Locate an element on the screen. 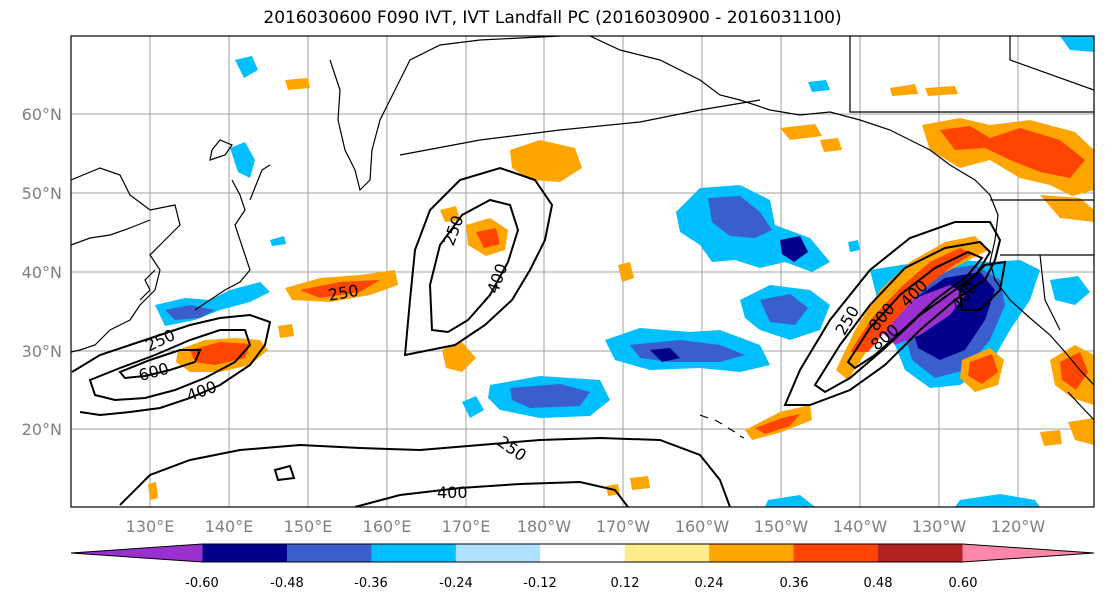 The width and height of the screenshot is (1105, 601). lon-label: 170°E is located at coordinates (466, 526).